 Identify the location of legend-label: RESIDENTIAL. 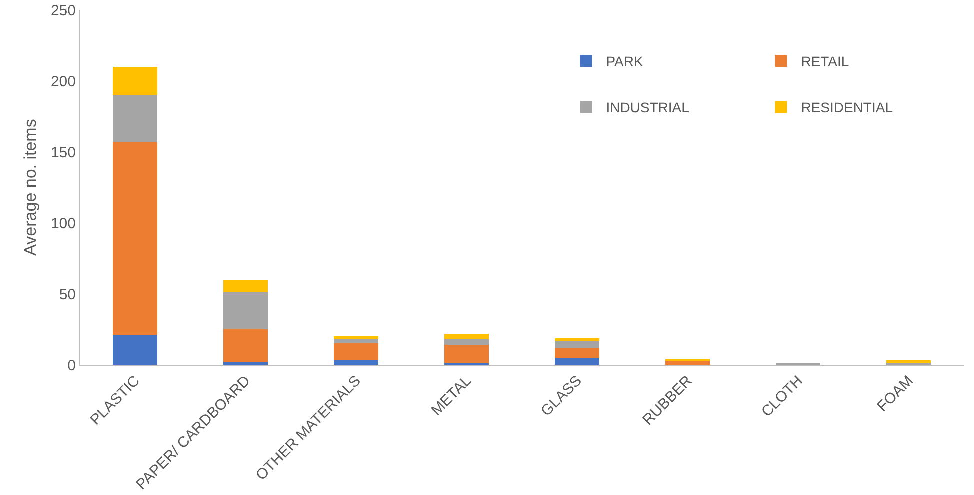
(847, 108).